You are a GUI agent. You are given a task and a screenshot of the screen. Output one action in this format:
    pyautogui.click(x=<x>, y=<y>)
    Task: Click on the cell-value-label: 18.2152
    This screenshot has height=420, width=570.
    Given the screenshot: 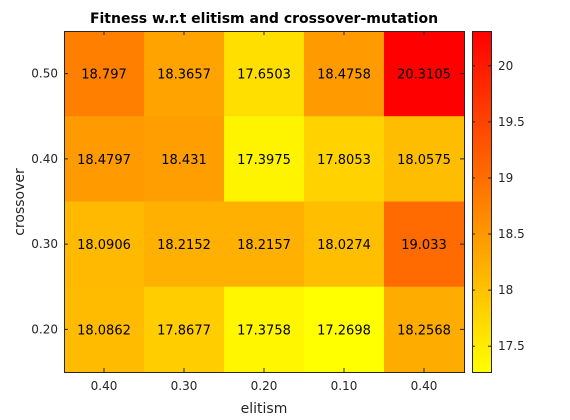 What is the action you would take?
    pyautogui.click(x=184, y=245)
    